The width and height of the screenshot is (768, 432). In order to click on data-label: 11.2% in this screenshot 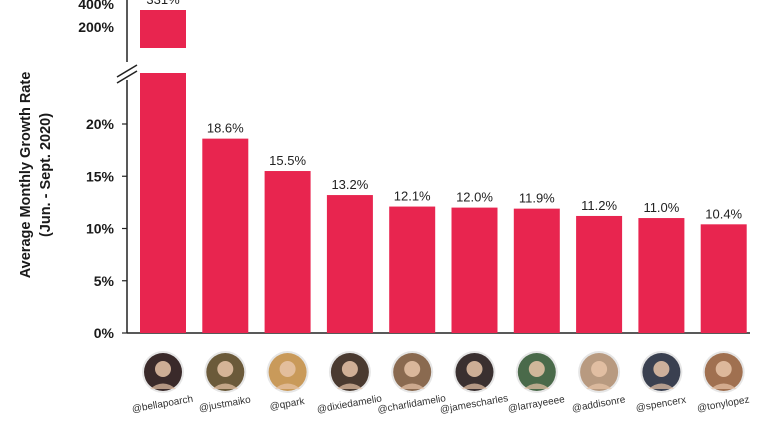, I will do `click(599, 205)`.